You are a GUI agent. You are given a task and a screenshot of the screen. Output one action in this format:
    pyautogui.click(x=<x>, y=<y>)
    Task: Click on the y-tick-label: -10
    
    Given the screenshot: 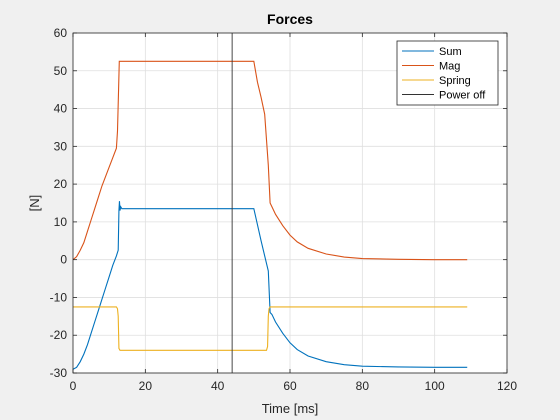 What is the action you would take?
    pyautogui.click(x=59, y=297)
    